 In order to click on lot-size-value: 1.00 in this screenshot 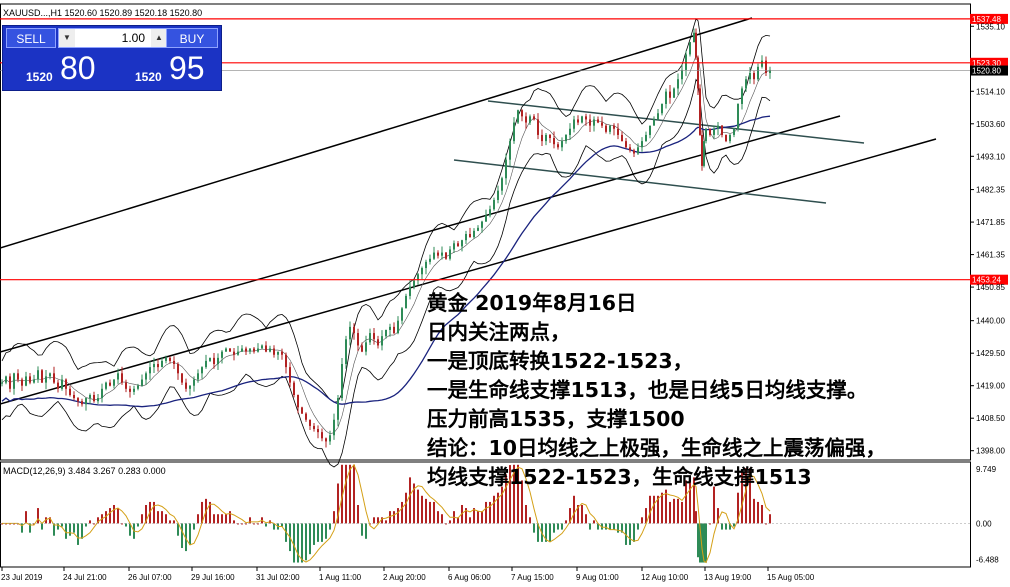, I will do `click(133, 38)`.